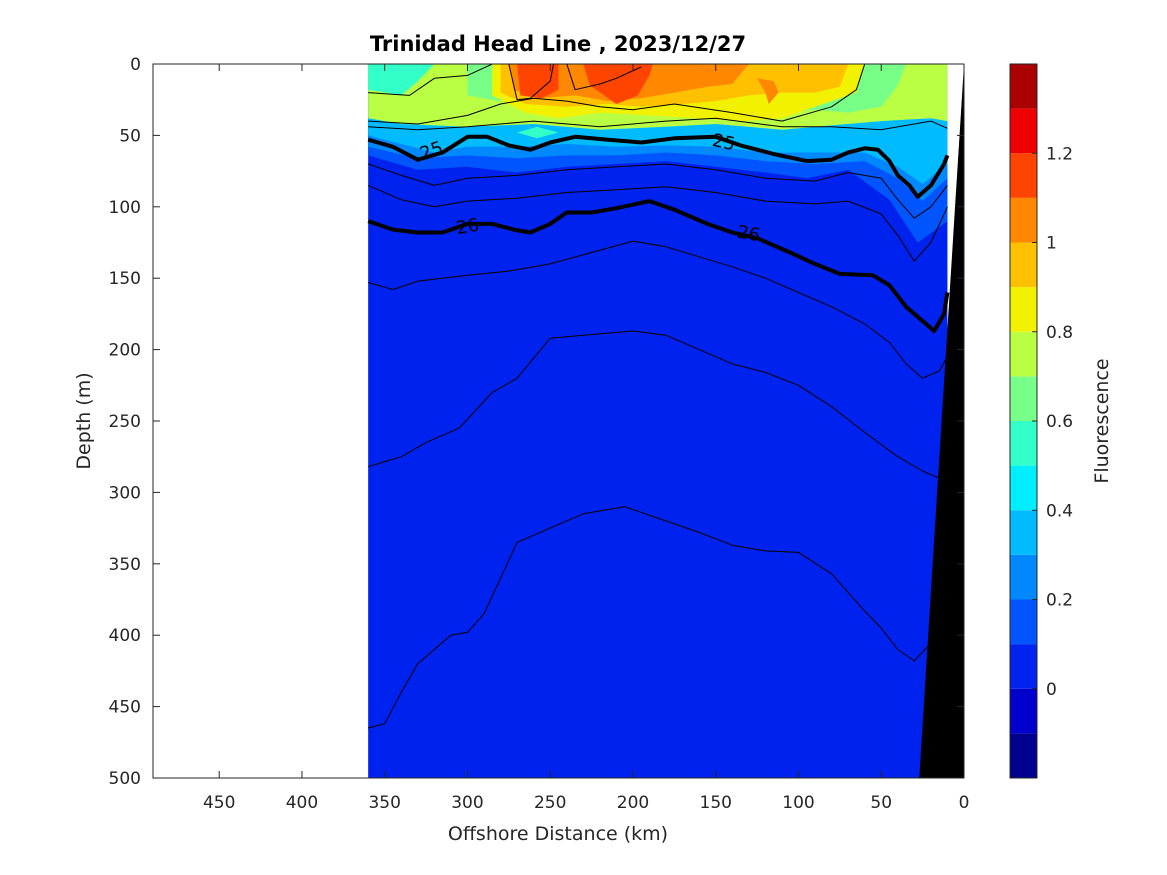  I want to click on colorbar, so click(1023, 421).